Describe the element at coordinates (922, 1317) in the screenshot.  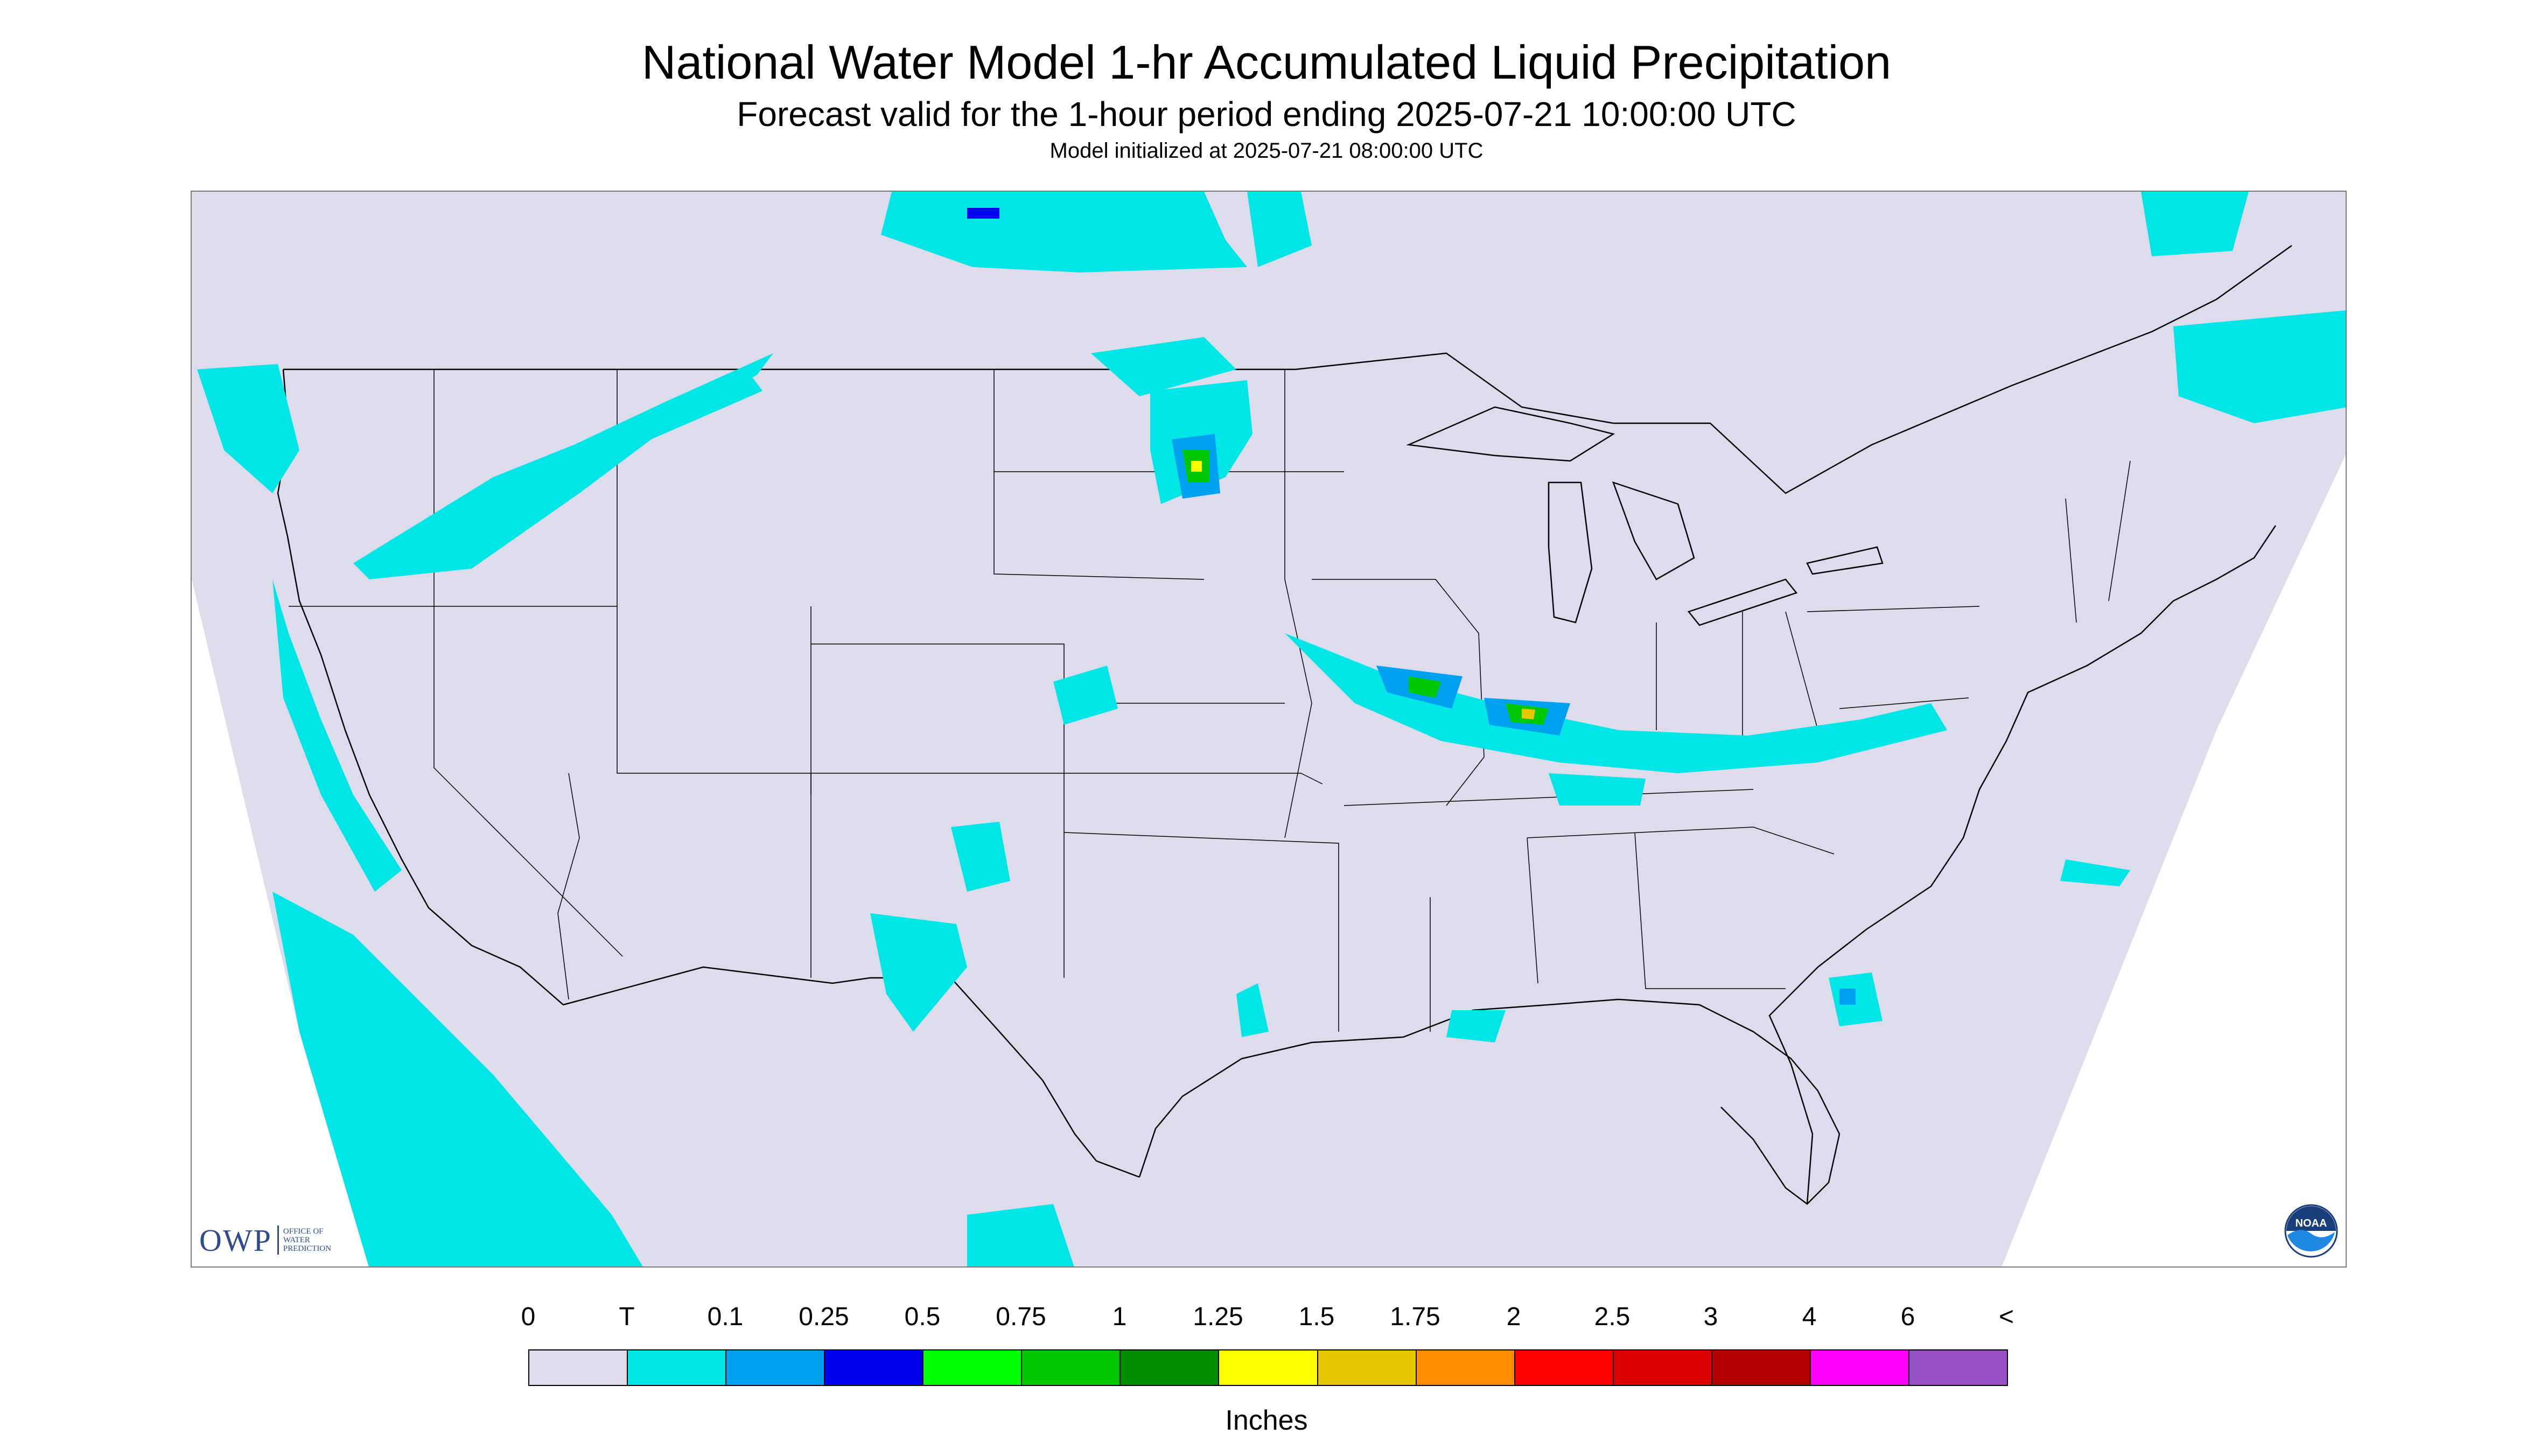
I see `legend-tick: 0.5` at that location.